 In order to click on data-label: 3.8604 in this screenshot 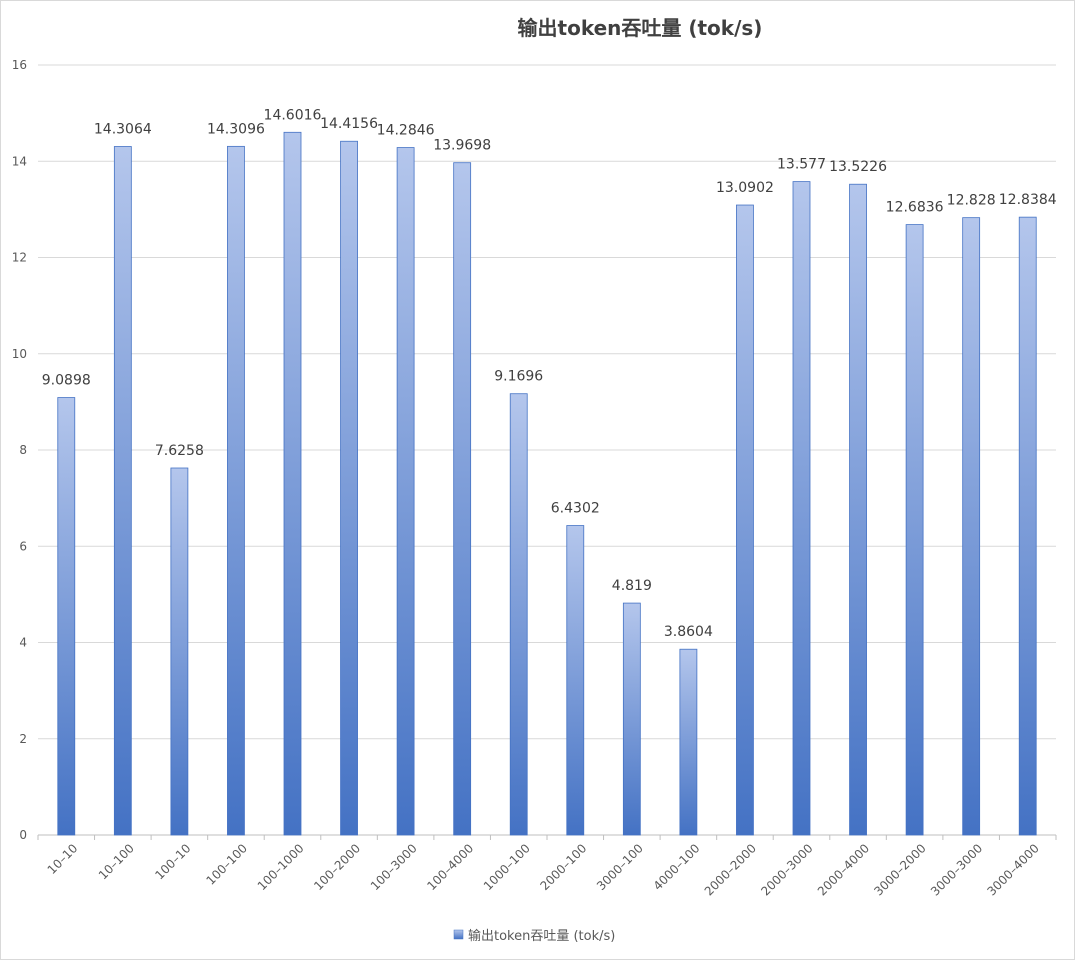, I will do `click(688, 632)`.